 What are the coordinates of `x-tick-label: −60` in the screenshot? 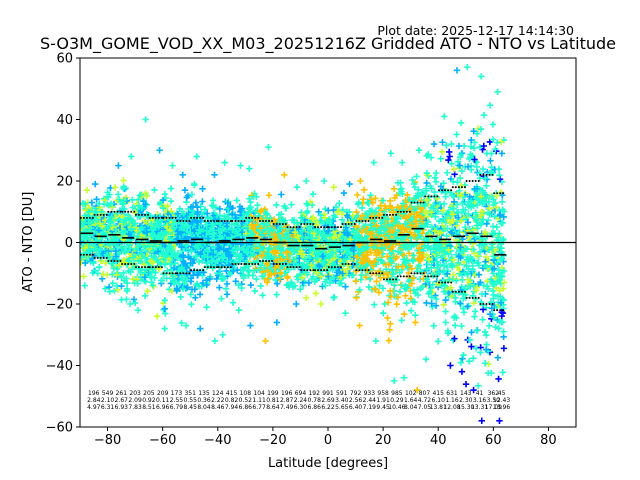 It's located at (162, 440).